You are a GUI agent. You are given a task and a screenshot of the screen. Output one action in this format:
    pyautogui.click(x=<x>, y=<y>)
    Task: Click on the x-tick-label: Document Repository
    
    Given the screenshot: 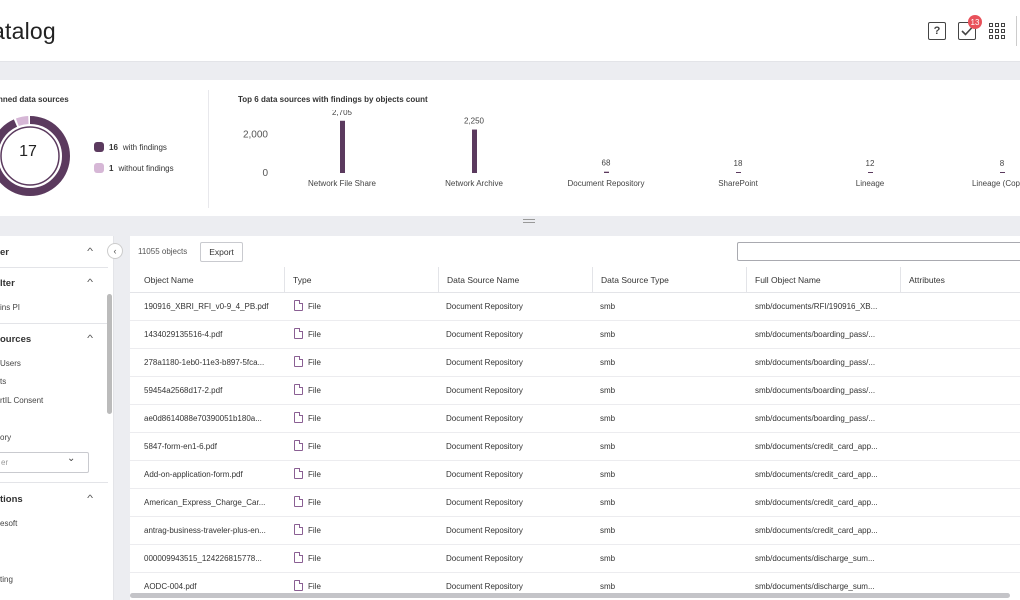 What is the action you would take?
    pyautogui.click(x=606, y=183)
    